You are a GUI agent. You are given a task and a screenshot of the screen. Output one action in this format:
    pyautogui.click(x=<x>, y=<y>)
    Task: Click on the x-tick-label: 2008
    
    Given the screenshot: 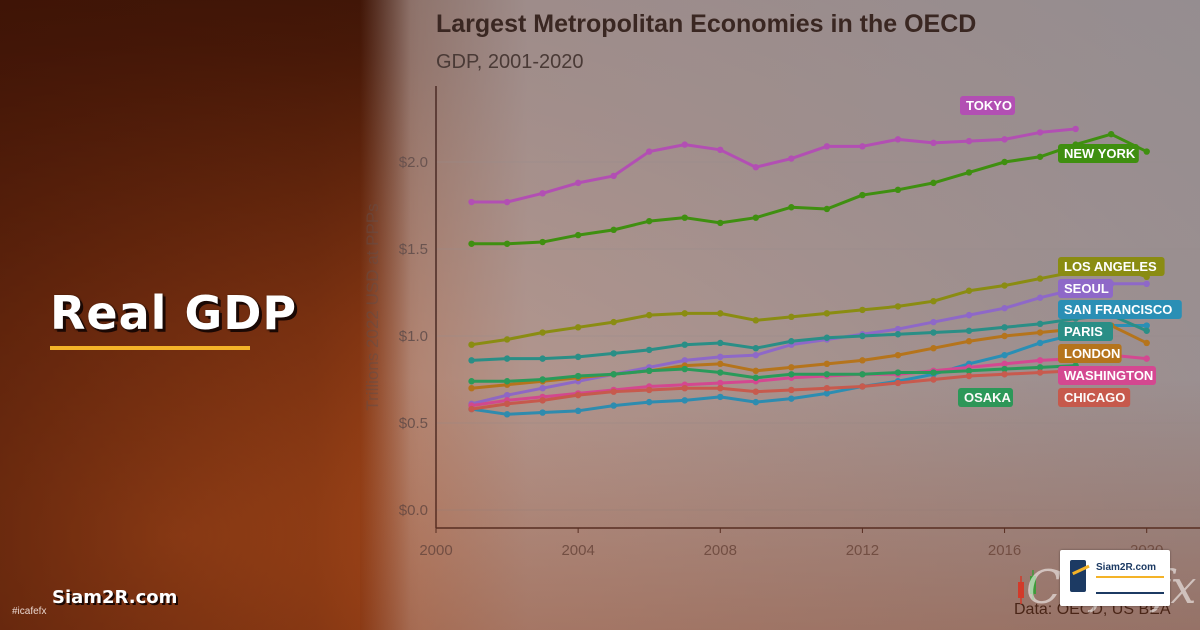 What is the action you would take?
    pyautogui.click(x=720, y=550)
    